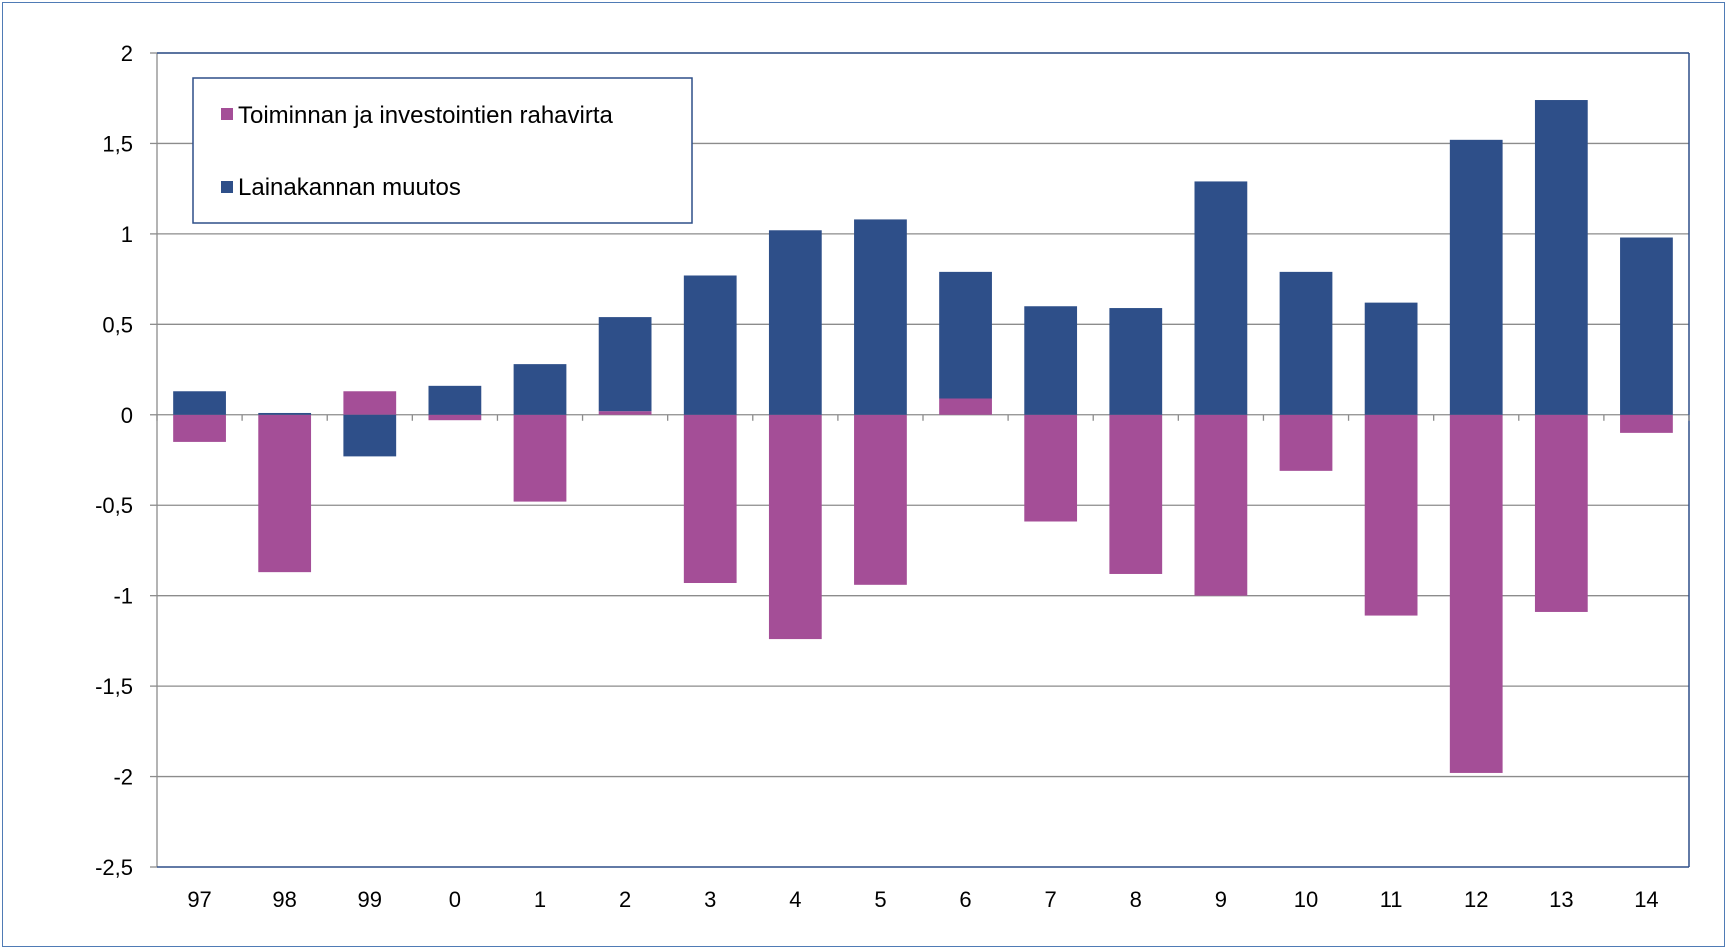 This screenshot has height=951, width=1729. Describe the element at coordinates (1391, 899) in the screenshot. I see `x-tick-label: 11` at that location.